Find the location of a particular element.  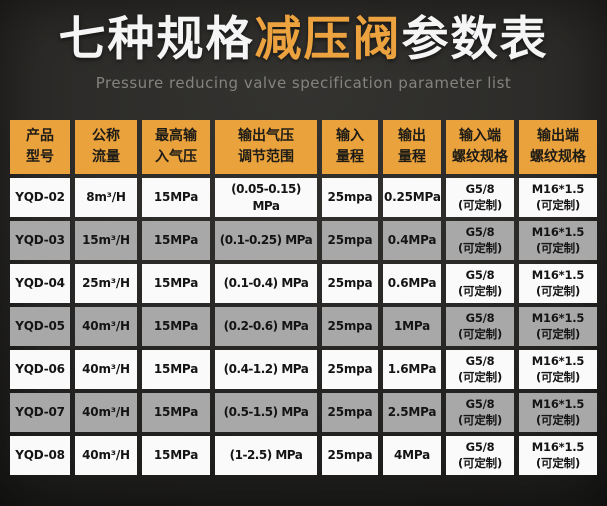

product-model-cell: YQD-07 is located at coordinates (40, 412).